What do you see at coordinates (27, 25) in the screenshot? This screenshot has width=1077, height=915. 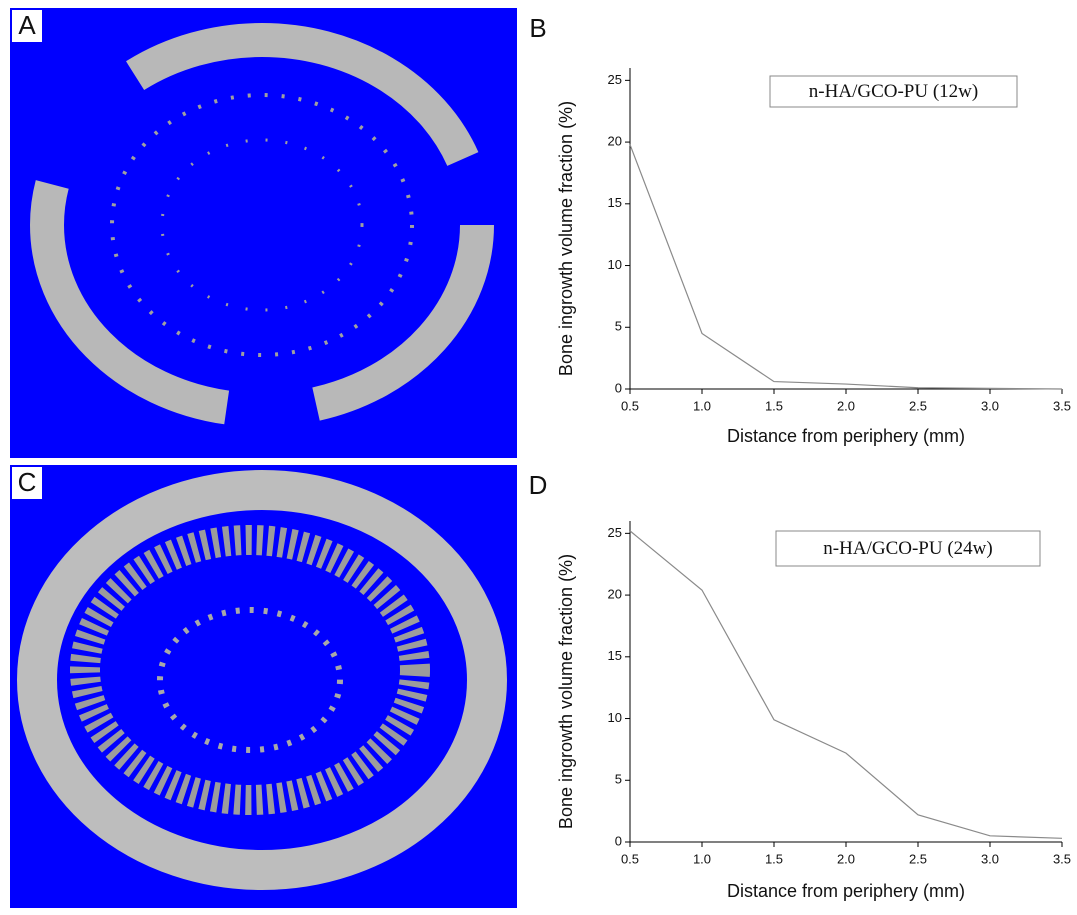 I see `panel-label: A` at bounding box center [27, 25].